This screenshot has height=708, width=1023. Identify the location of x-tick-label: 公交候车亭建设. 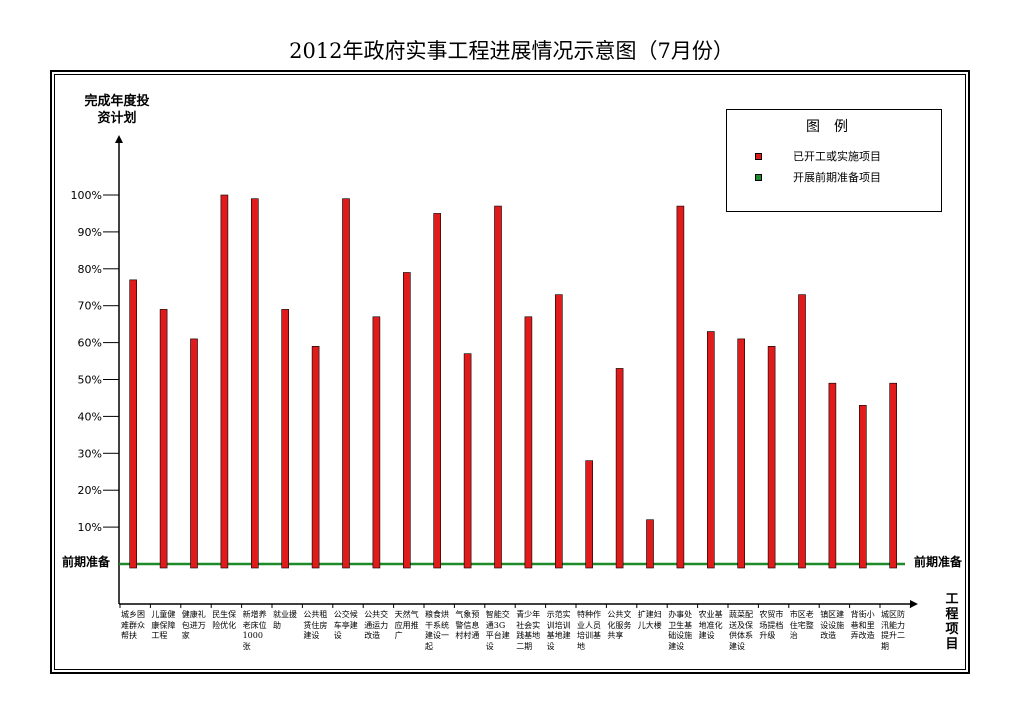
(345, 625).